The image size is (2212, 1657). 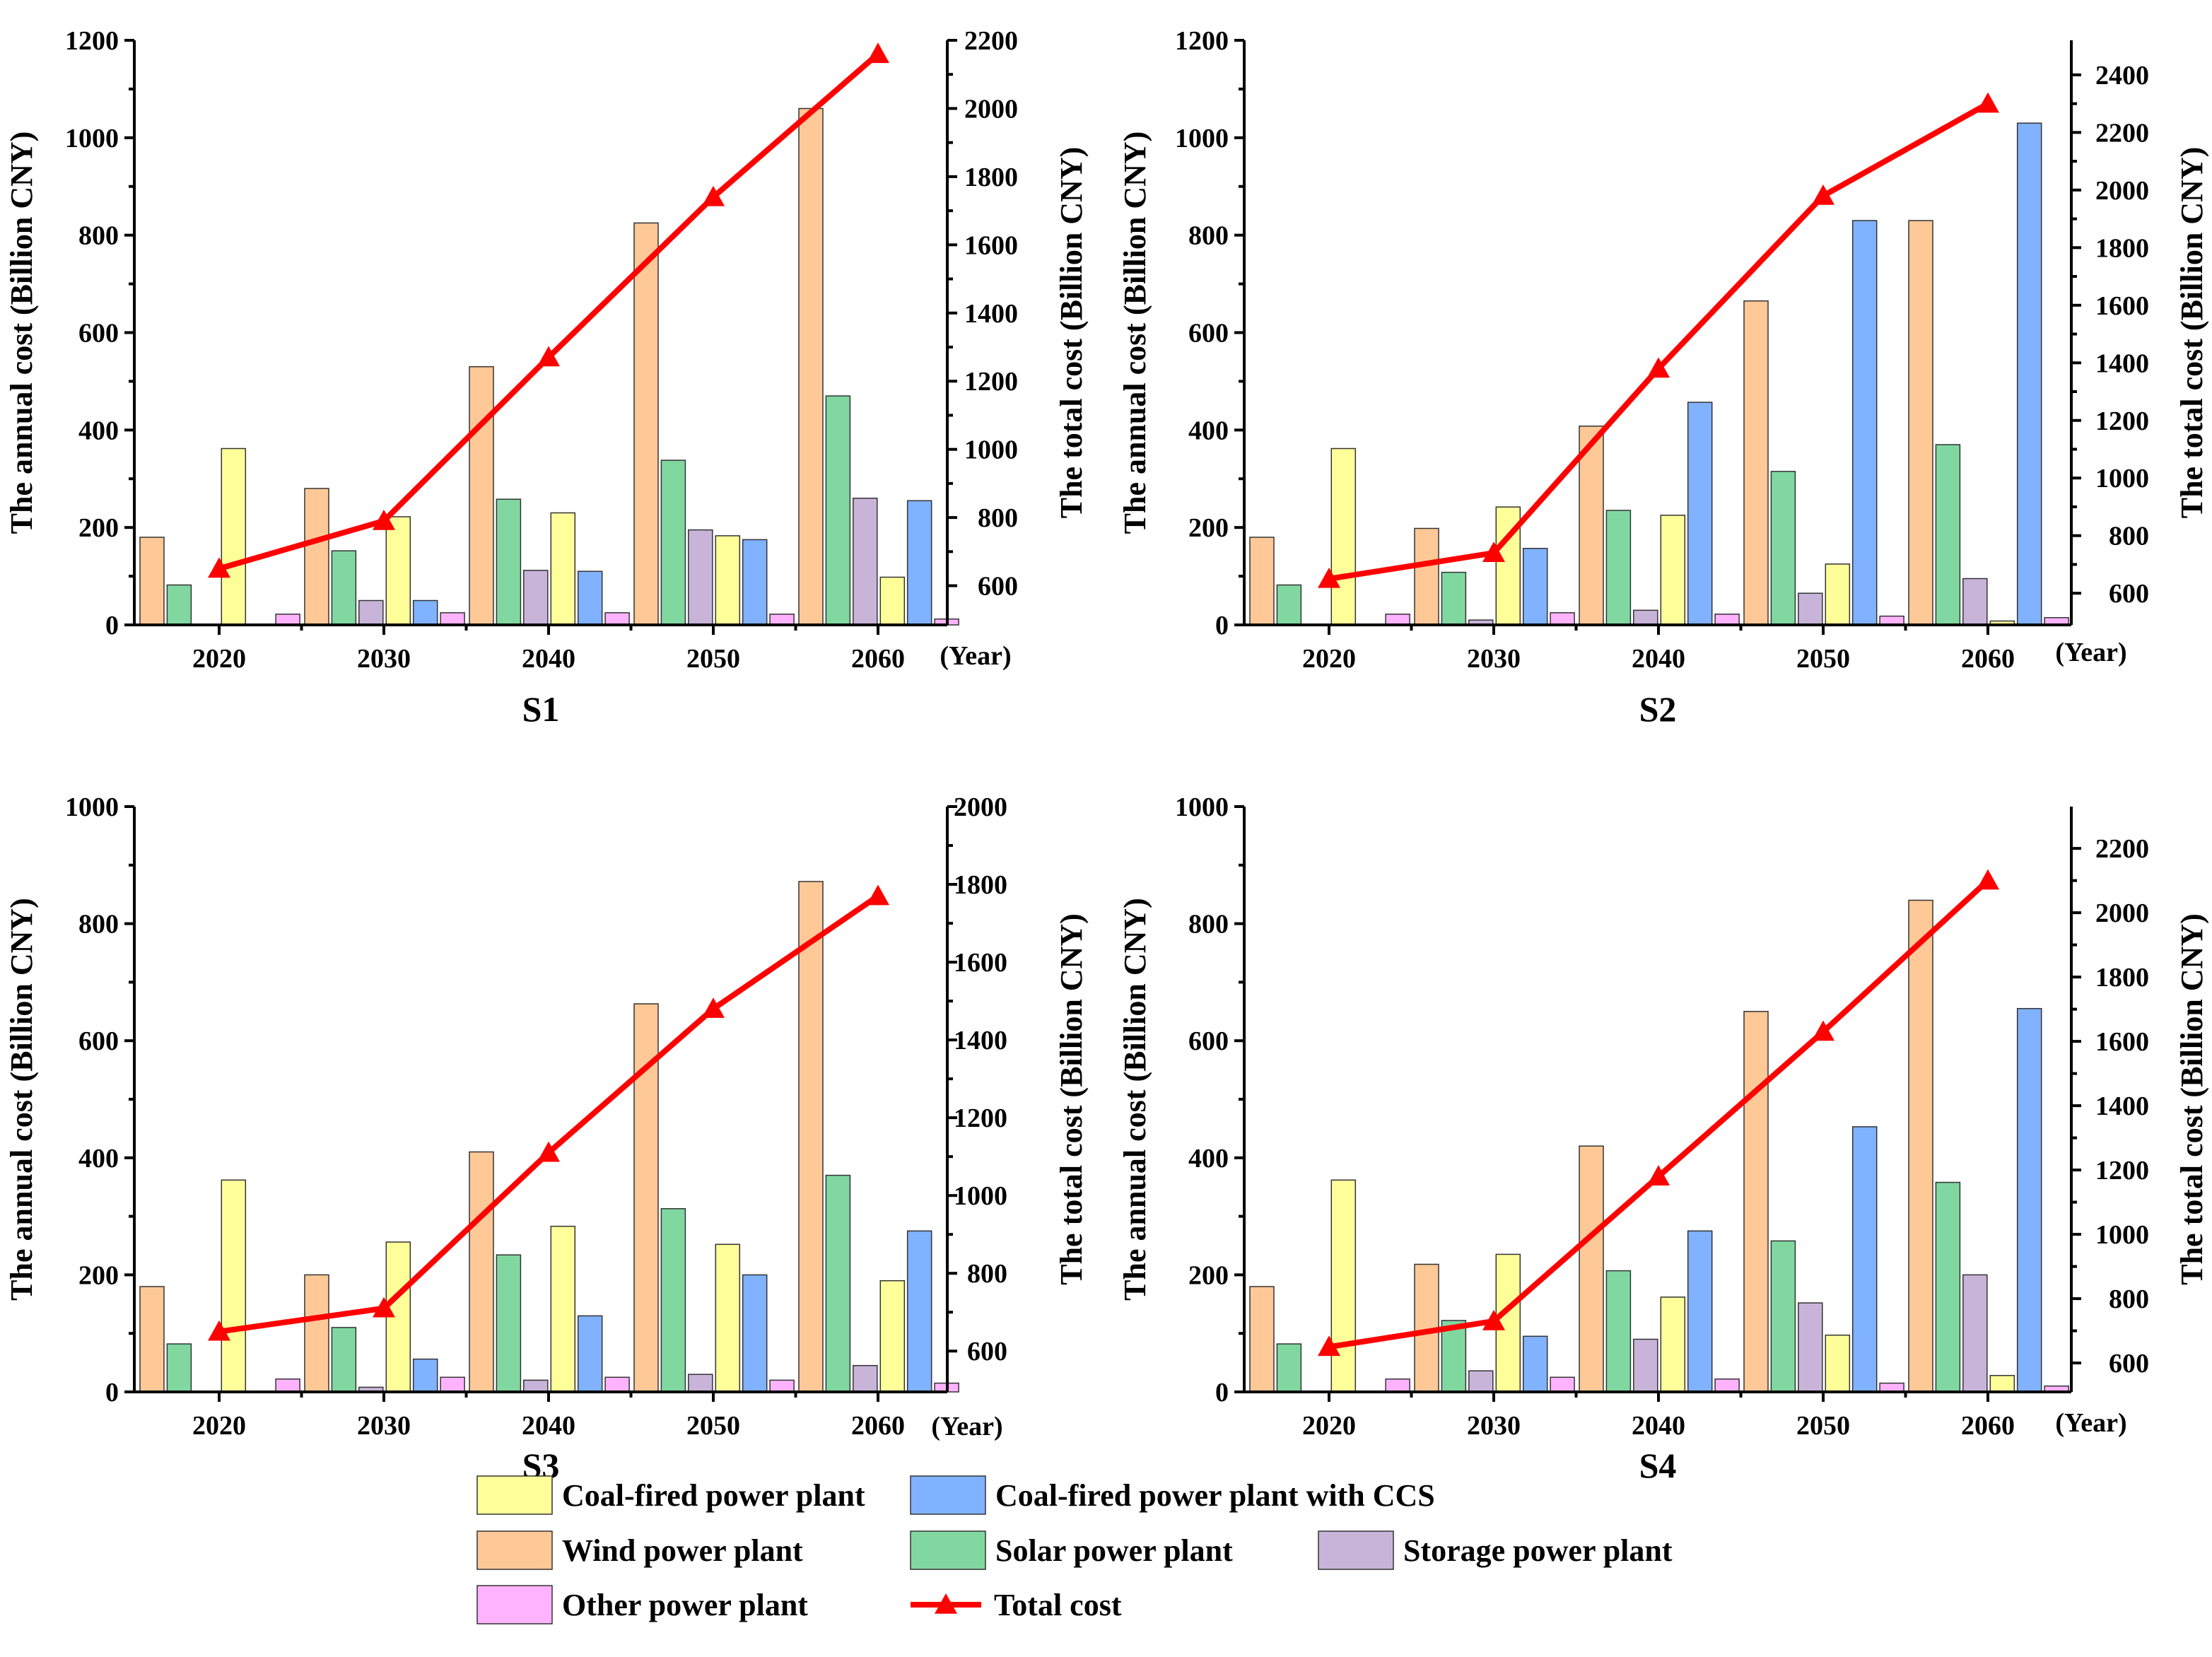 I want to click on bar-solar-2030, so click(x=344, y=588).